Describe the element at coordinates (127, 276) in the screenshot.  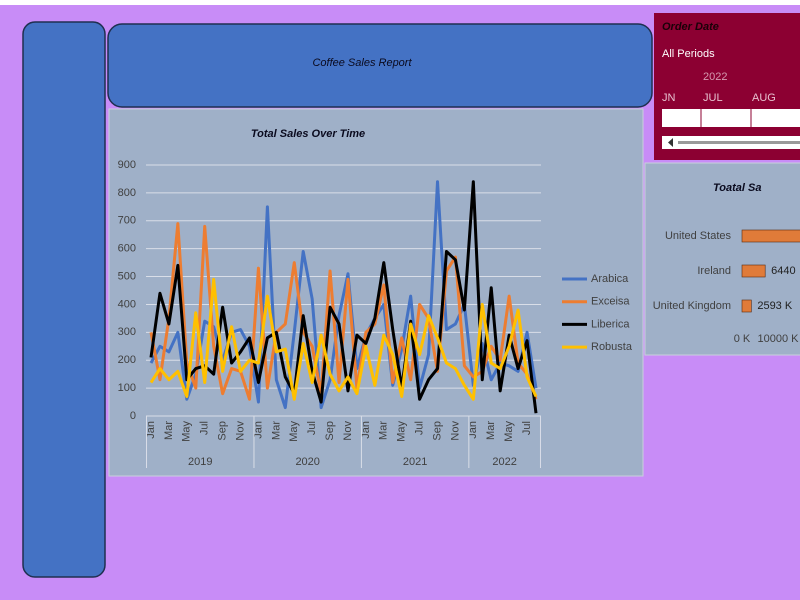
I see `y-tick-label: 500` at that location.